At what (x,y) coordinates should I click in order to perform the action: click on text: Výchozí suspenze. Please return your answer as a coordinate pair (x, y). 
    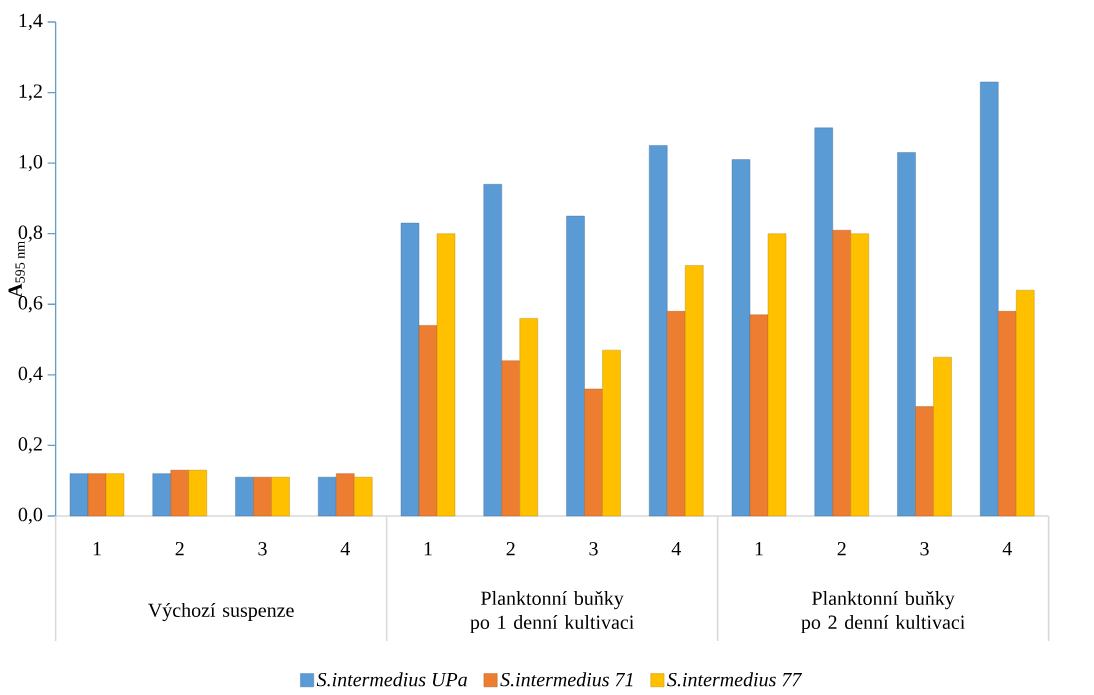
    Looking at the image, I should click on (221, 612).